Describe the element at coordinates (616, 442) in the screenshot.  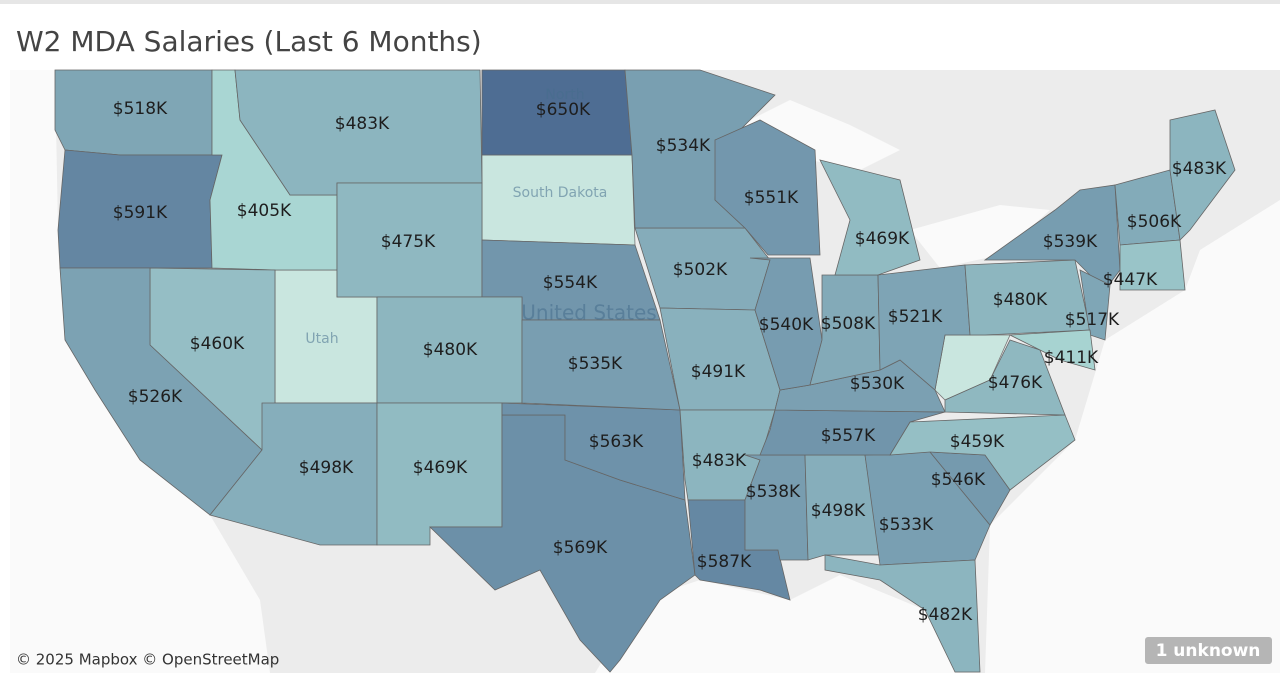
I see `value-label: $563K` at that location.